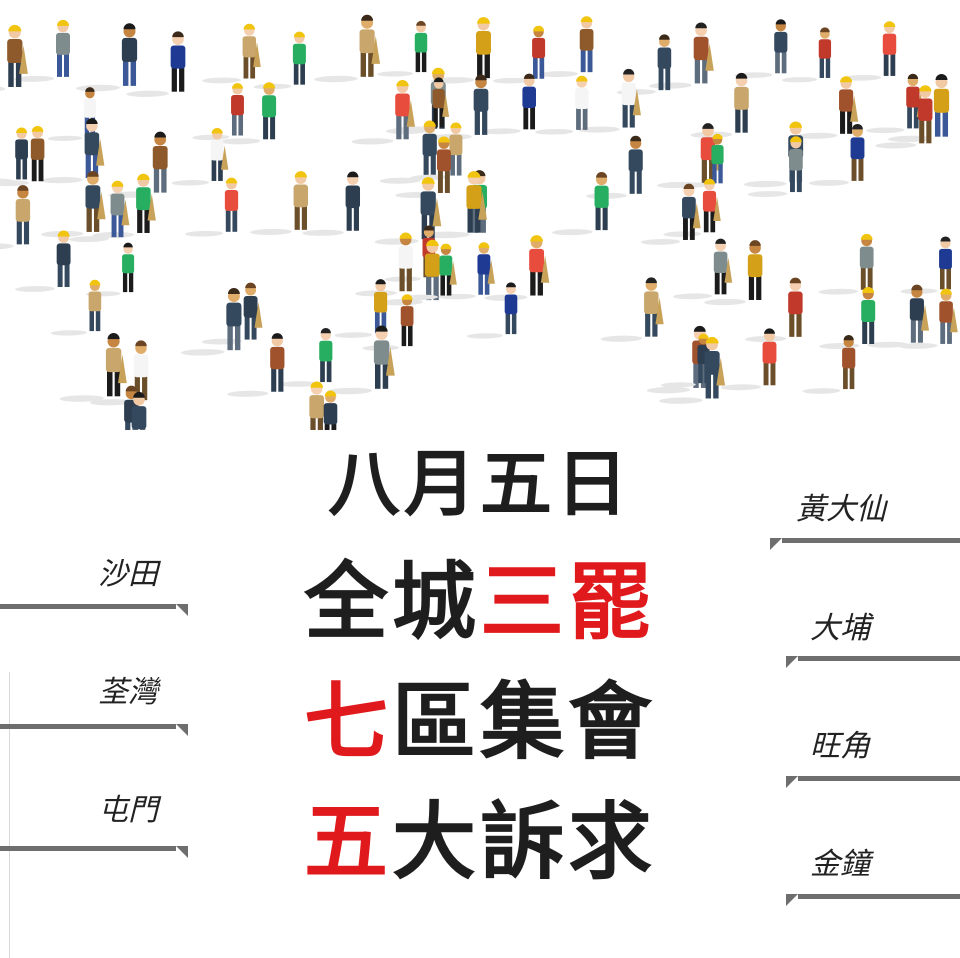 The width and height of the screenshot is (960, 958). What do you see at coordinates (841, 509) in the screenshot?
I see `district-label-right-1: 黃大仙` at bounding box center [841, 509].